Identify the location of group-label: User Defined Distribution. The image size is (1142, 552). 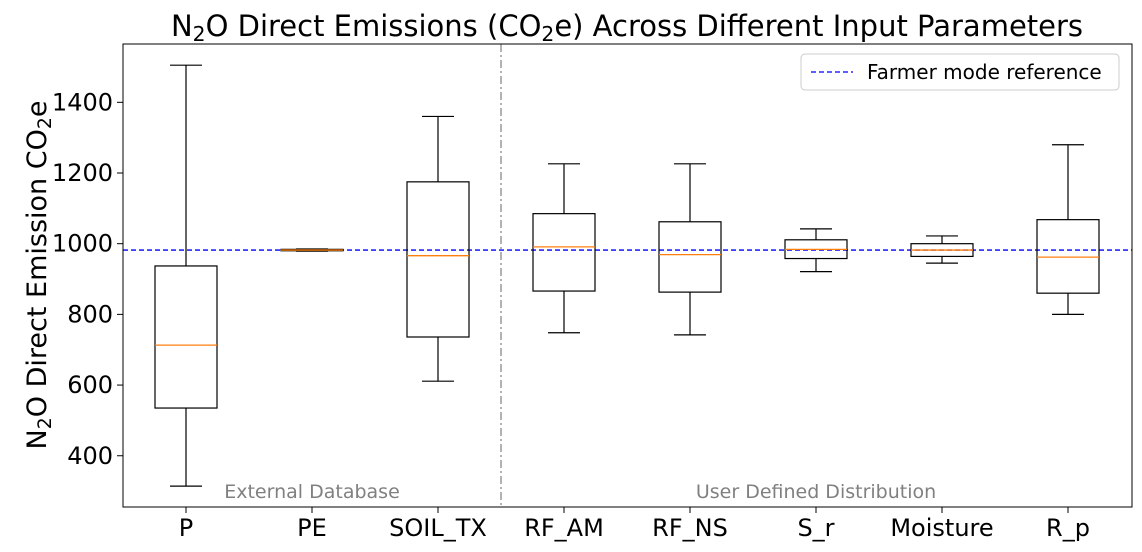
(816, 492).